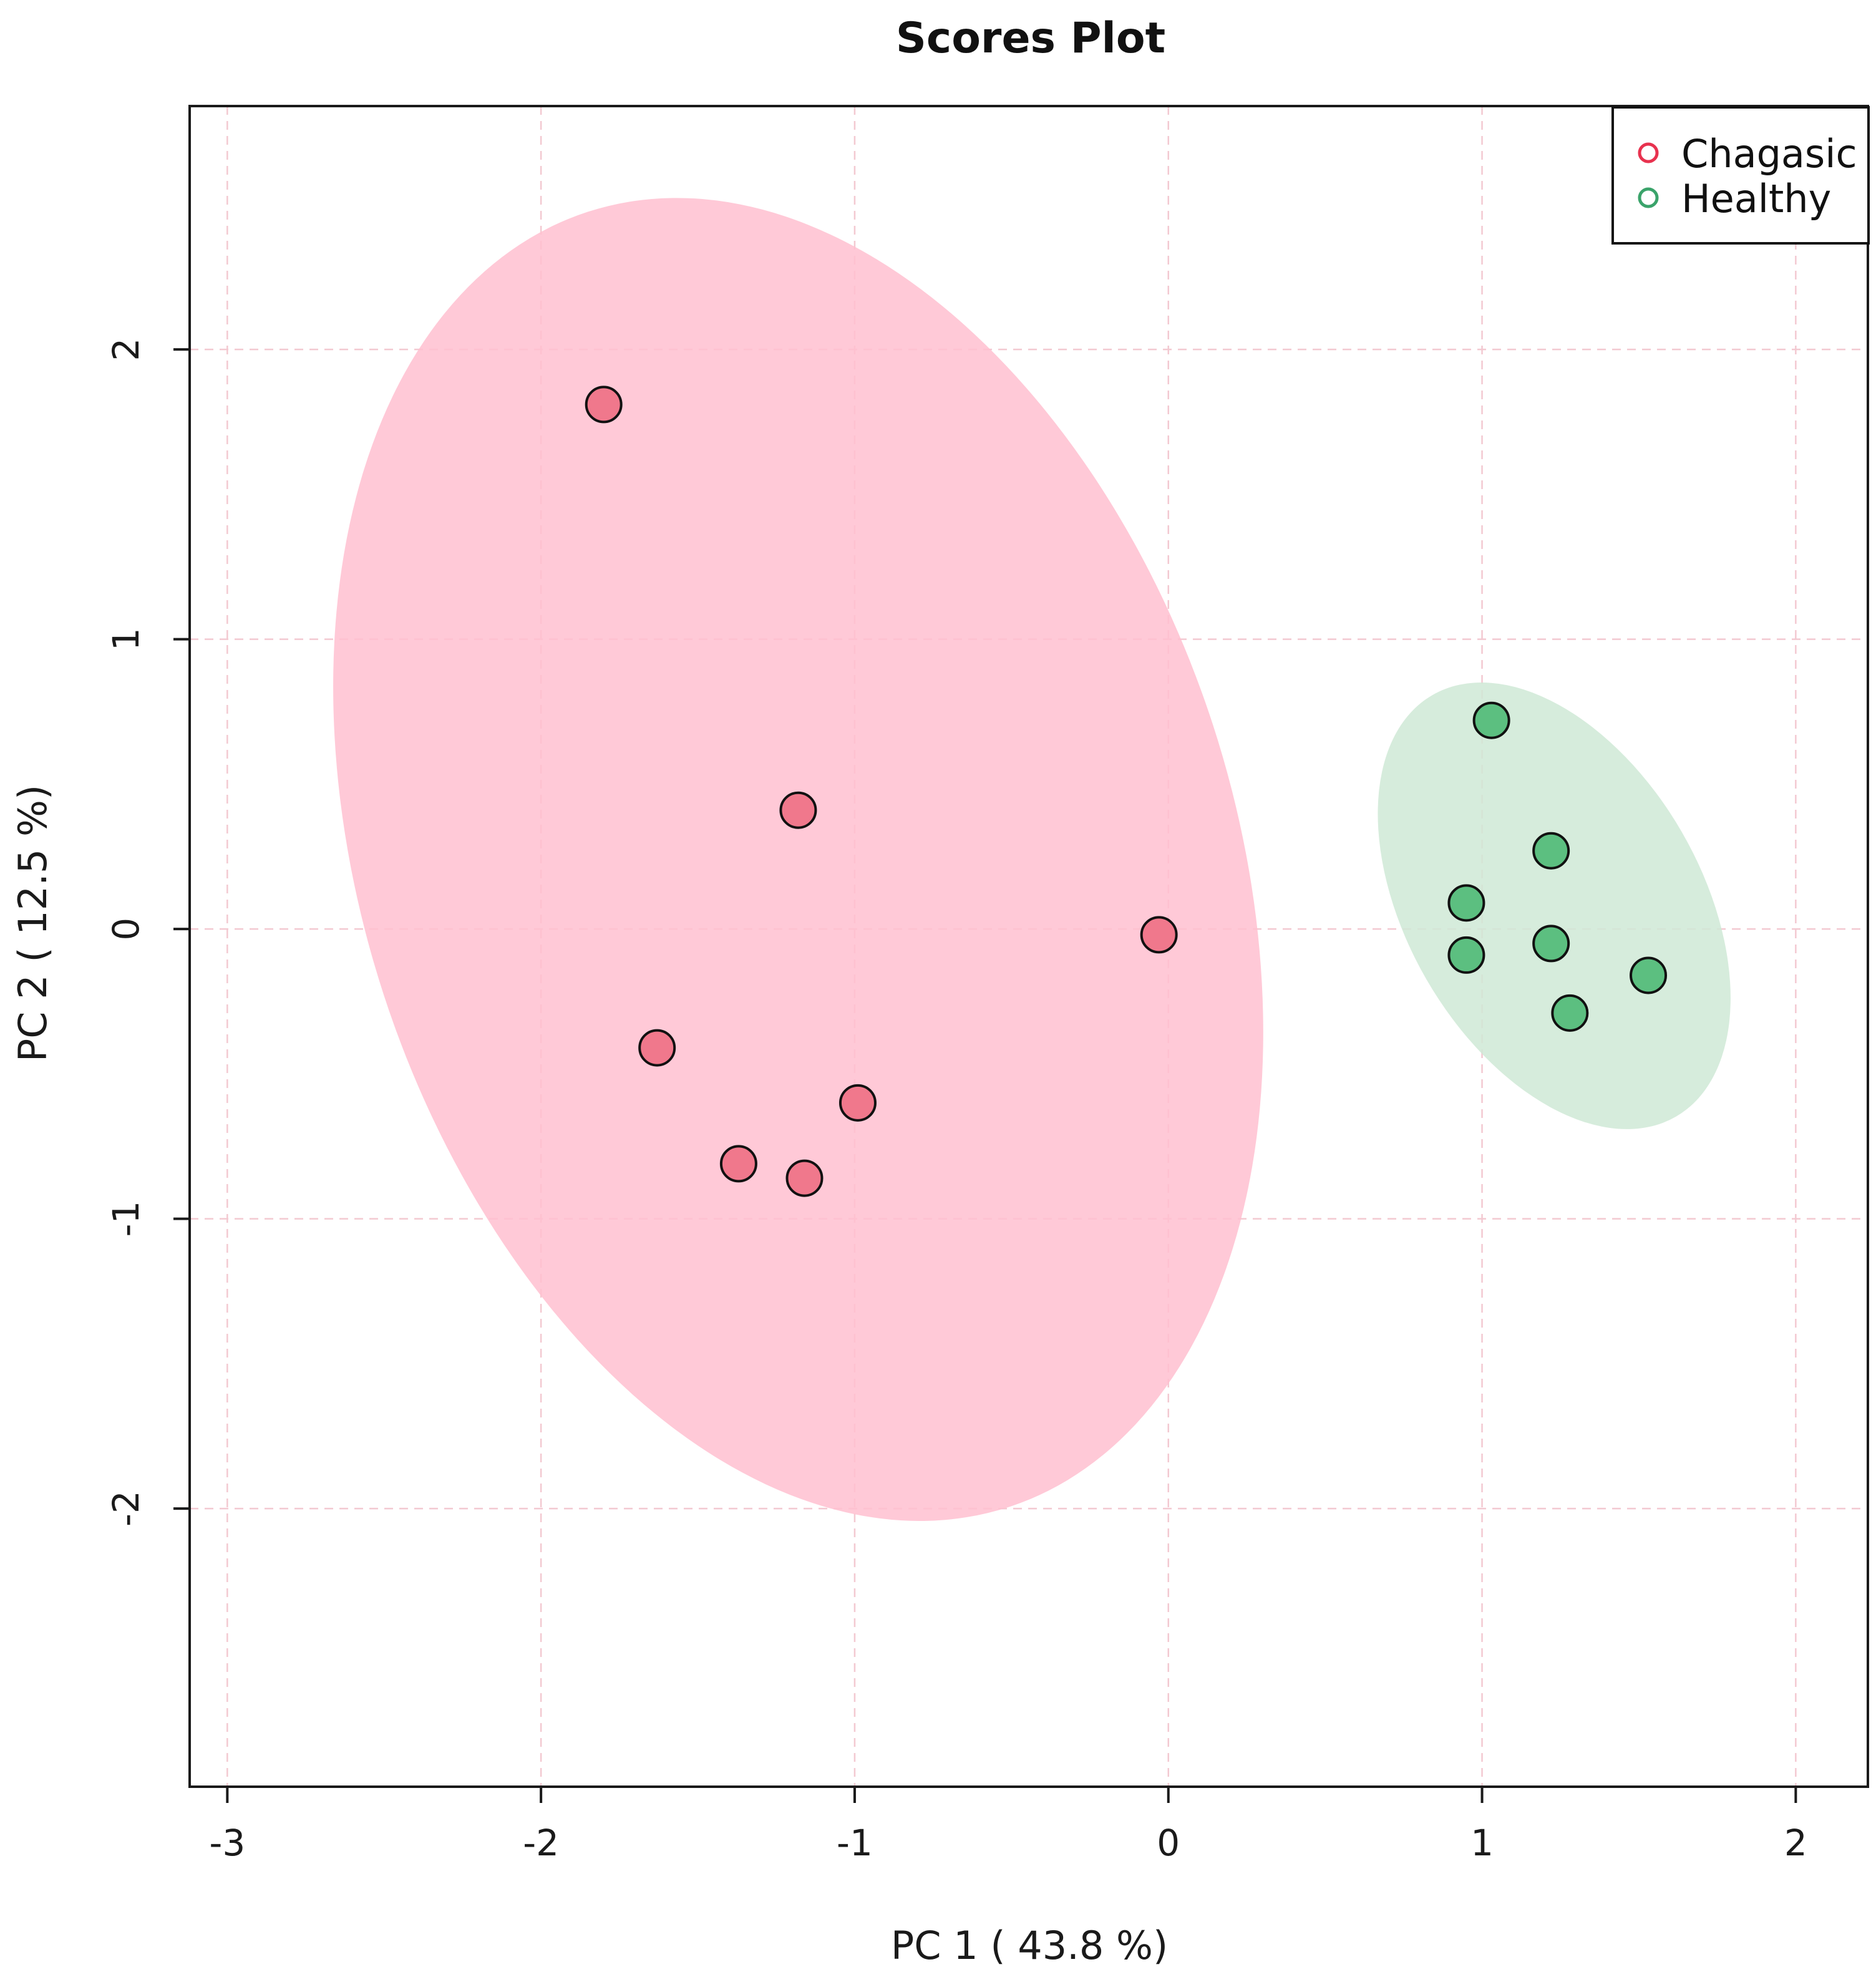 Image resolution: width=1876 pixels, height=1982 pixels. Describe the element at coordinates (1029, 1946) in the screenshot. I see `x-axis-label: PC 1 ( 43.8 %)` at that location.